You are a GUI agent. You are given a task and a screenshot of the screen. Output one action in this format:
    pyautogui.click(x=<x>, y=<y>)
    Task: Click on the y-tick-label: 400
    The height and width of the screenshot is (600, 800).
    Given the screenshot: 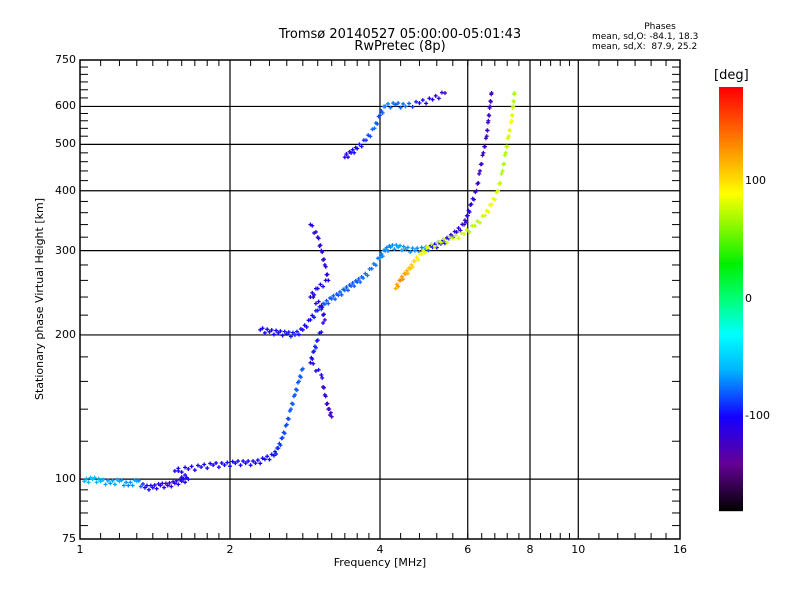 What is the action you would take?
    pyautogui.click(x=65, y=190)
    